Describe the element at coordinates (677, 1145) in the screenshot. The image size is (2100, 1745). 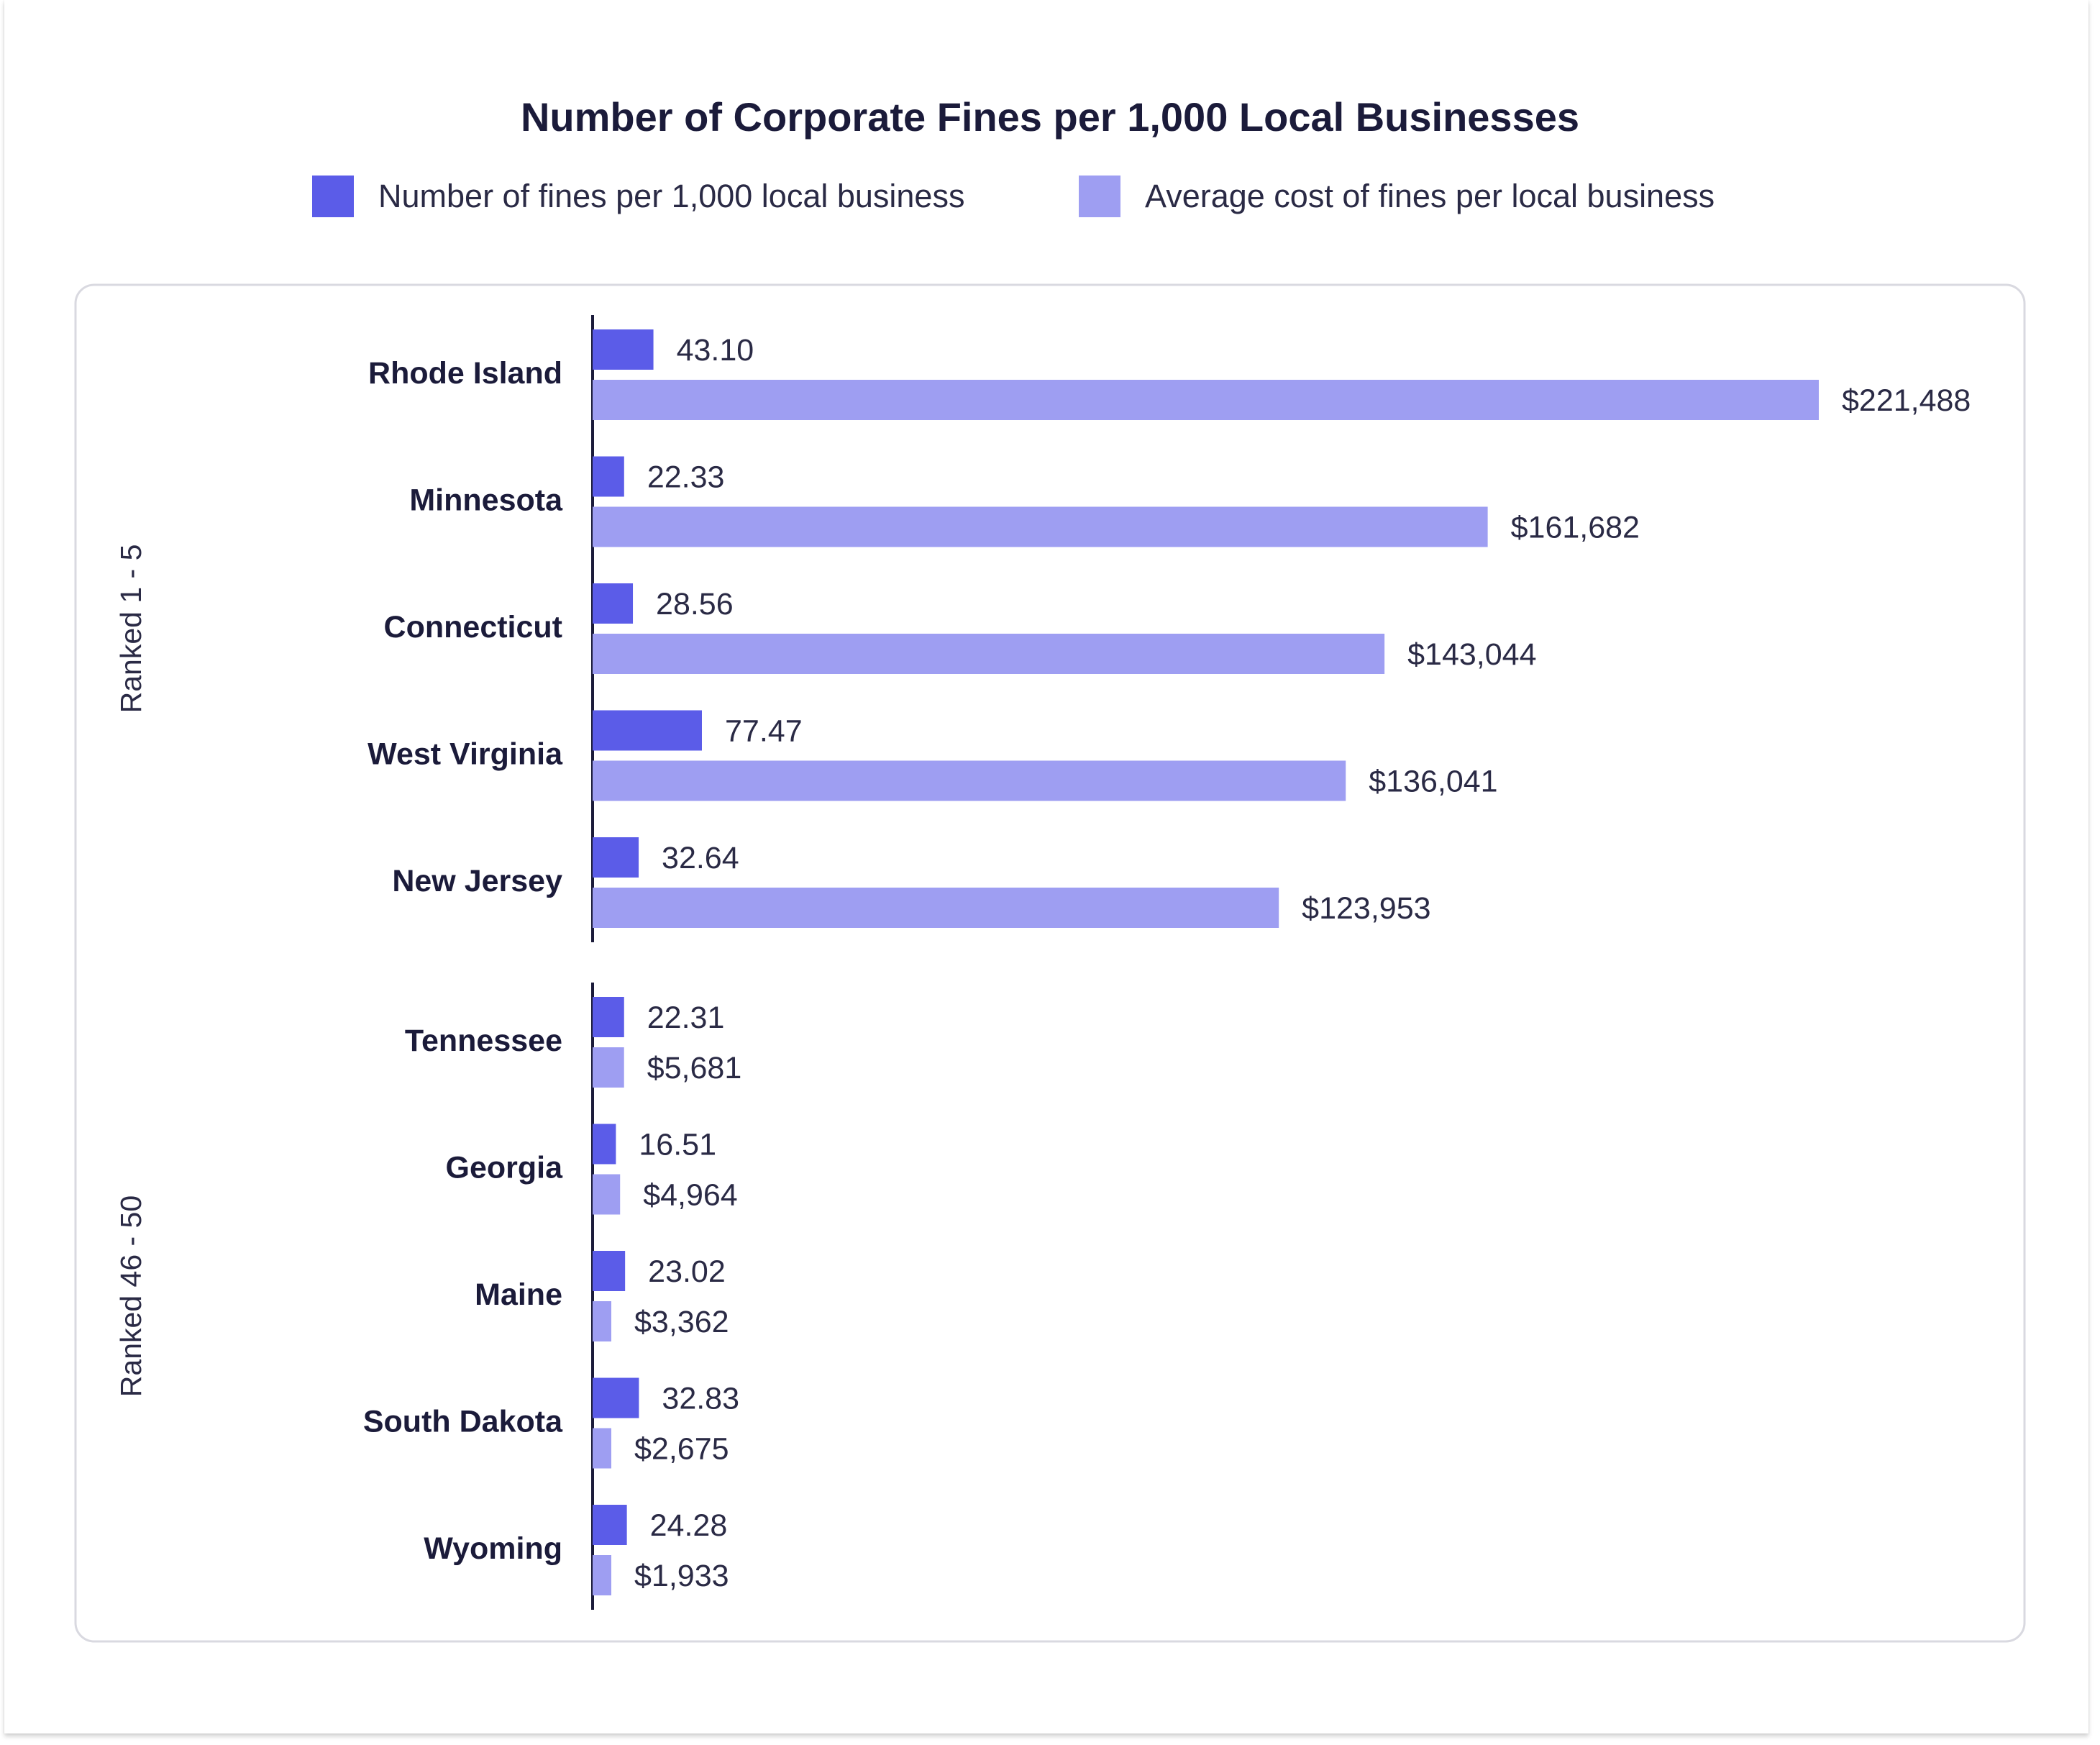
I see `fines-value-label: 16.51` at that location.